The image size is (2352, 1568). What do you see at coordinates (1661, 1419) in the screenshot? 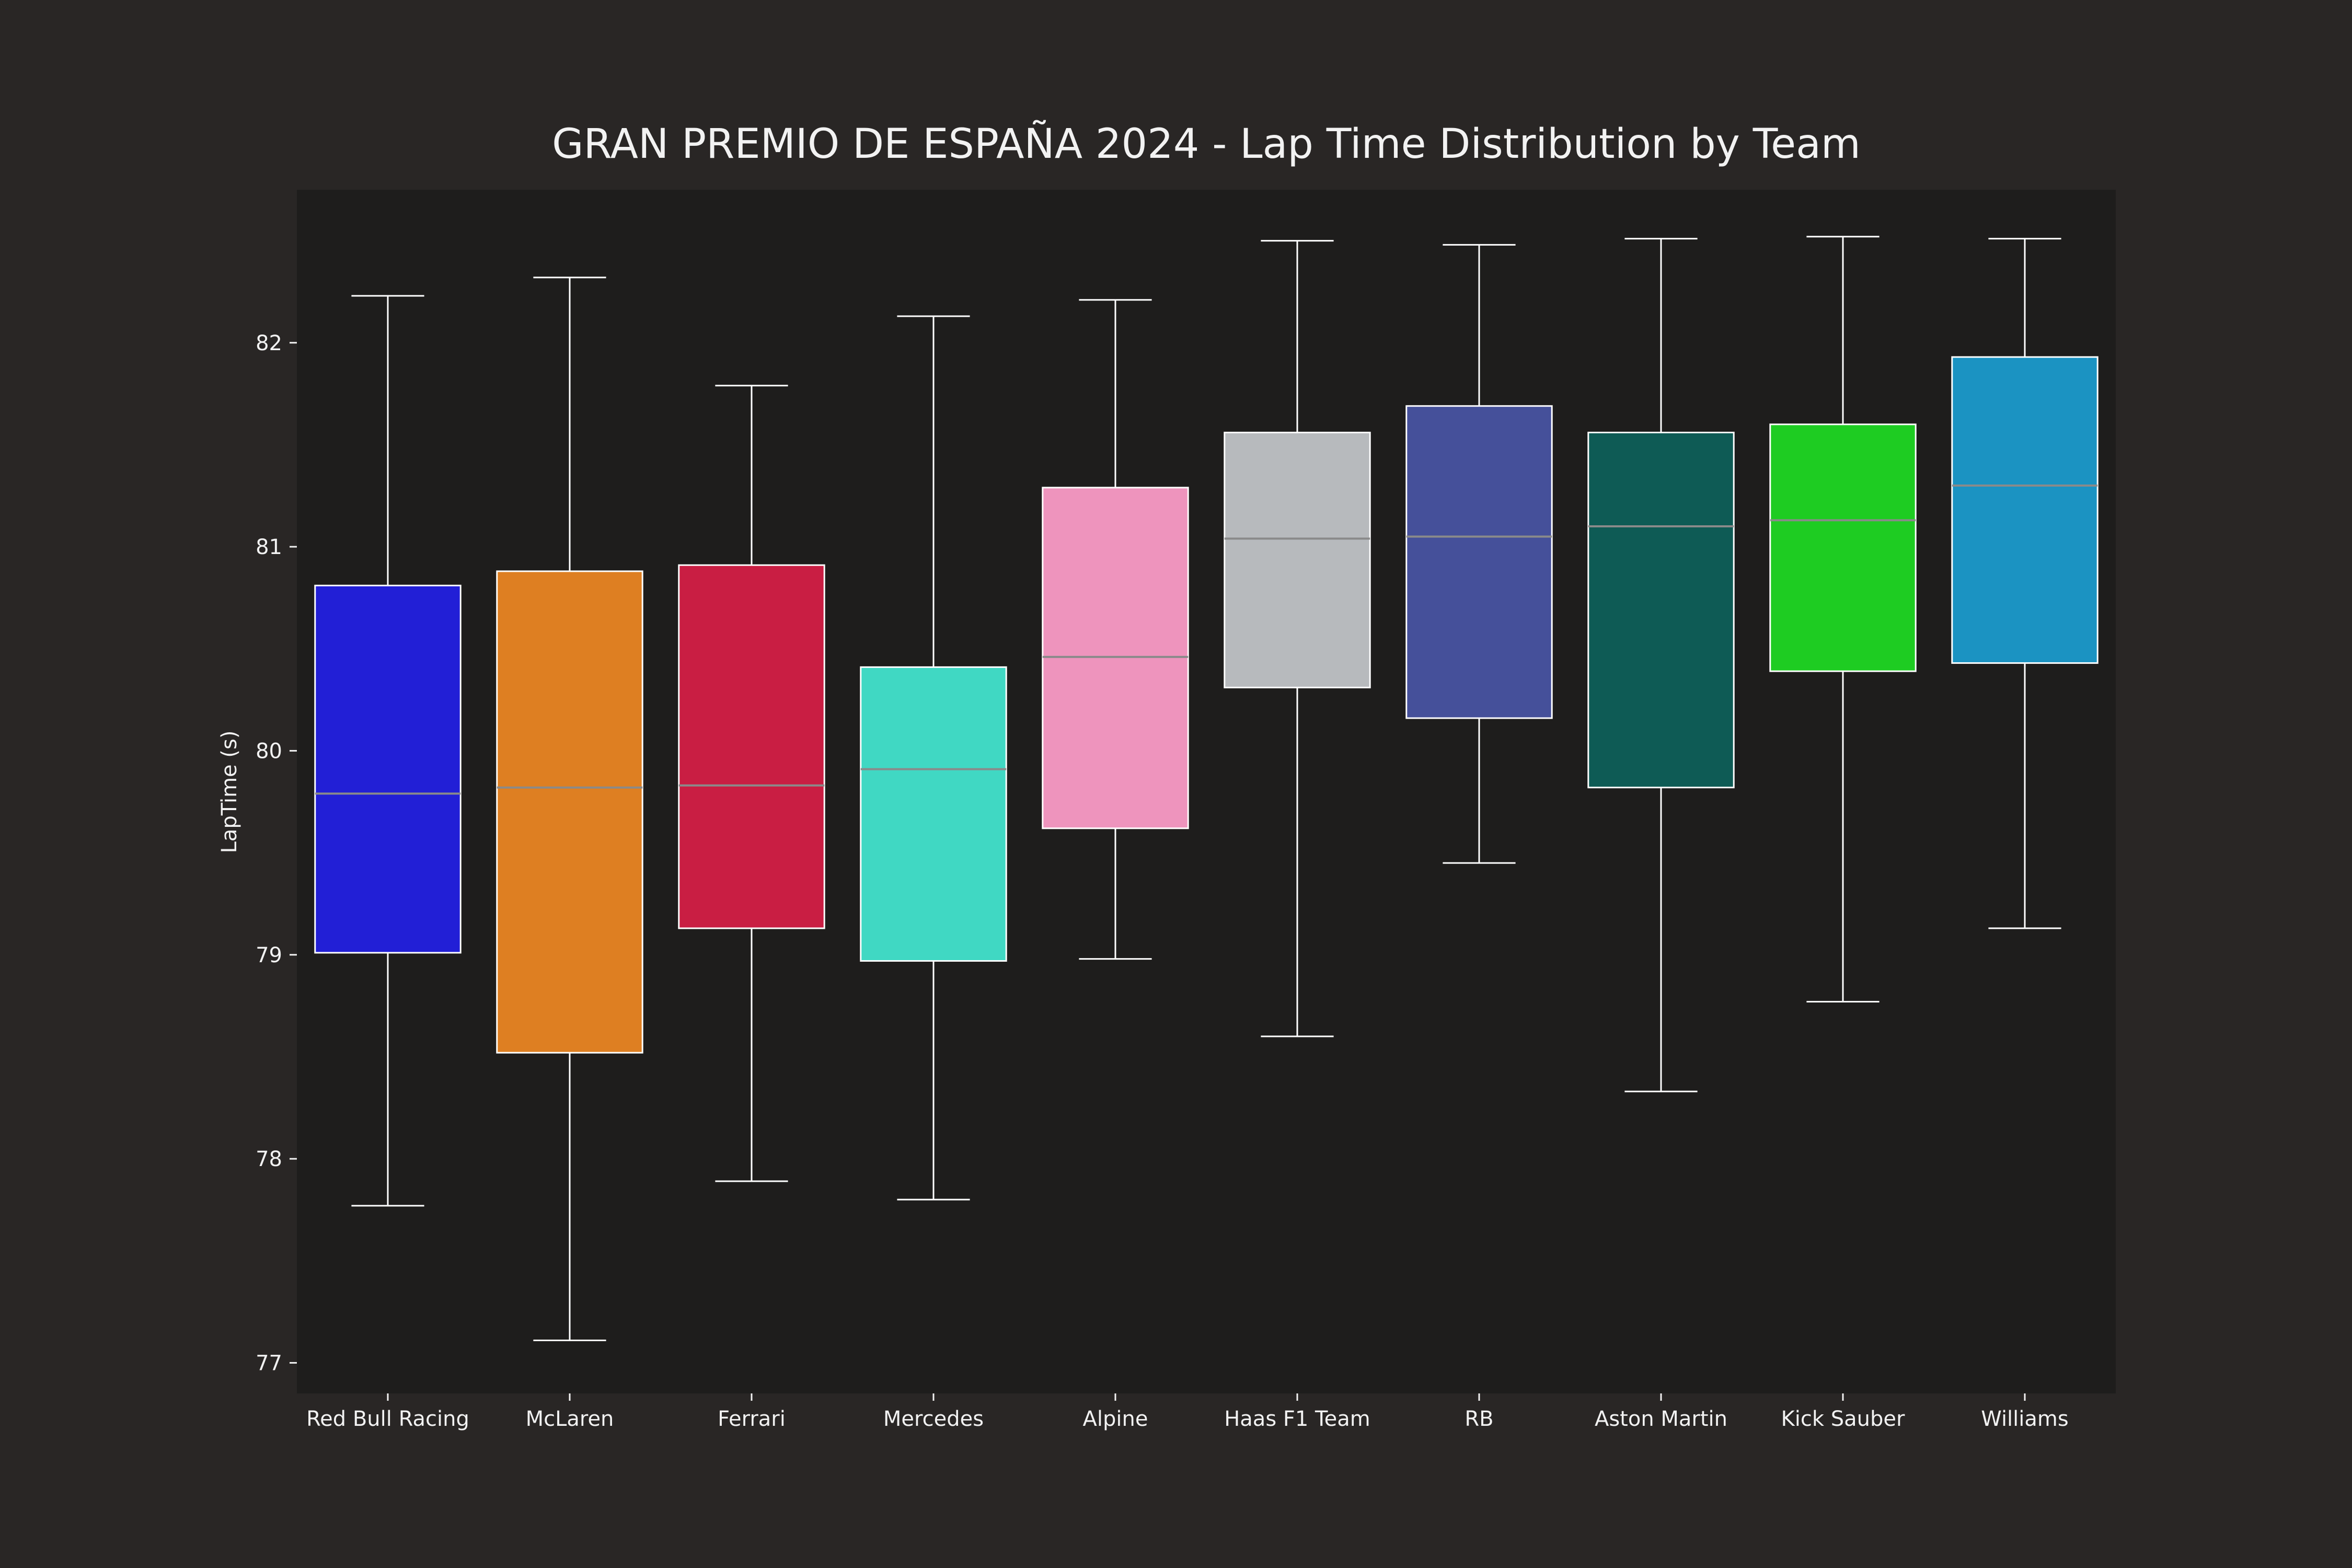
I see `x-tick-label: Aston Martin` at bounding box center [1661, 1419].